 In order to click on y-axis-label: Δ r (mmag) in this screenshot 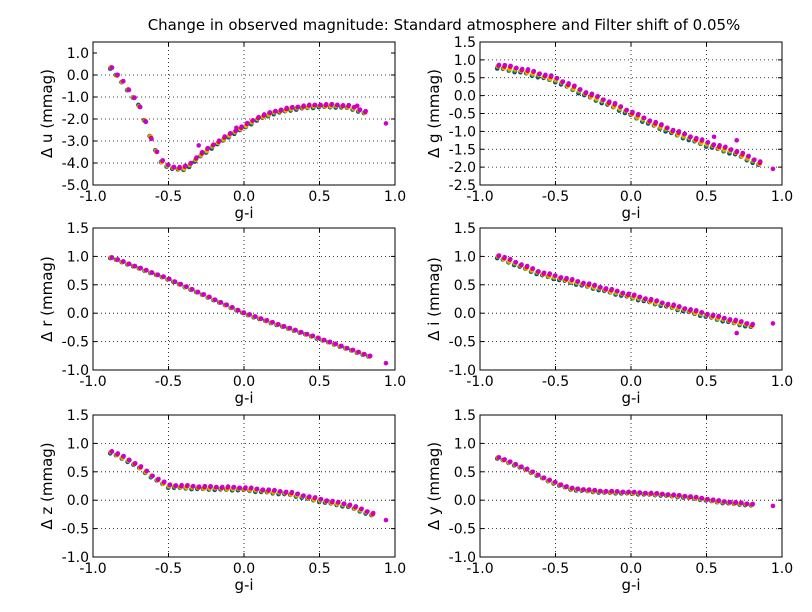, I will do `click(47, 299)`.